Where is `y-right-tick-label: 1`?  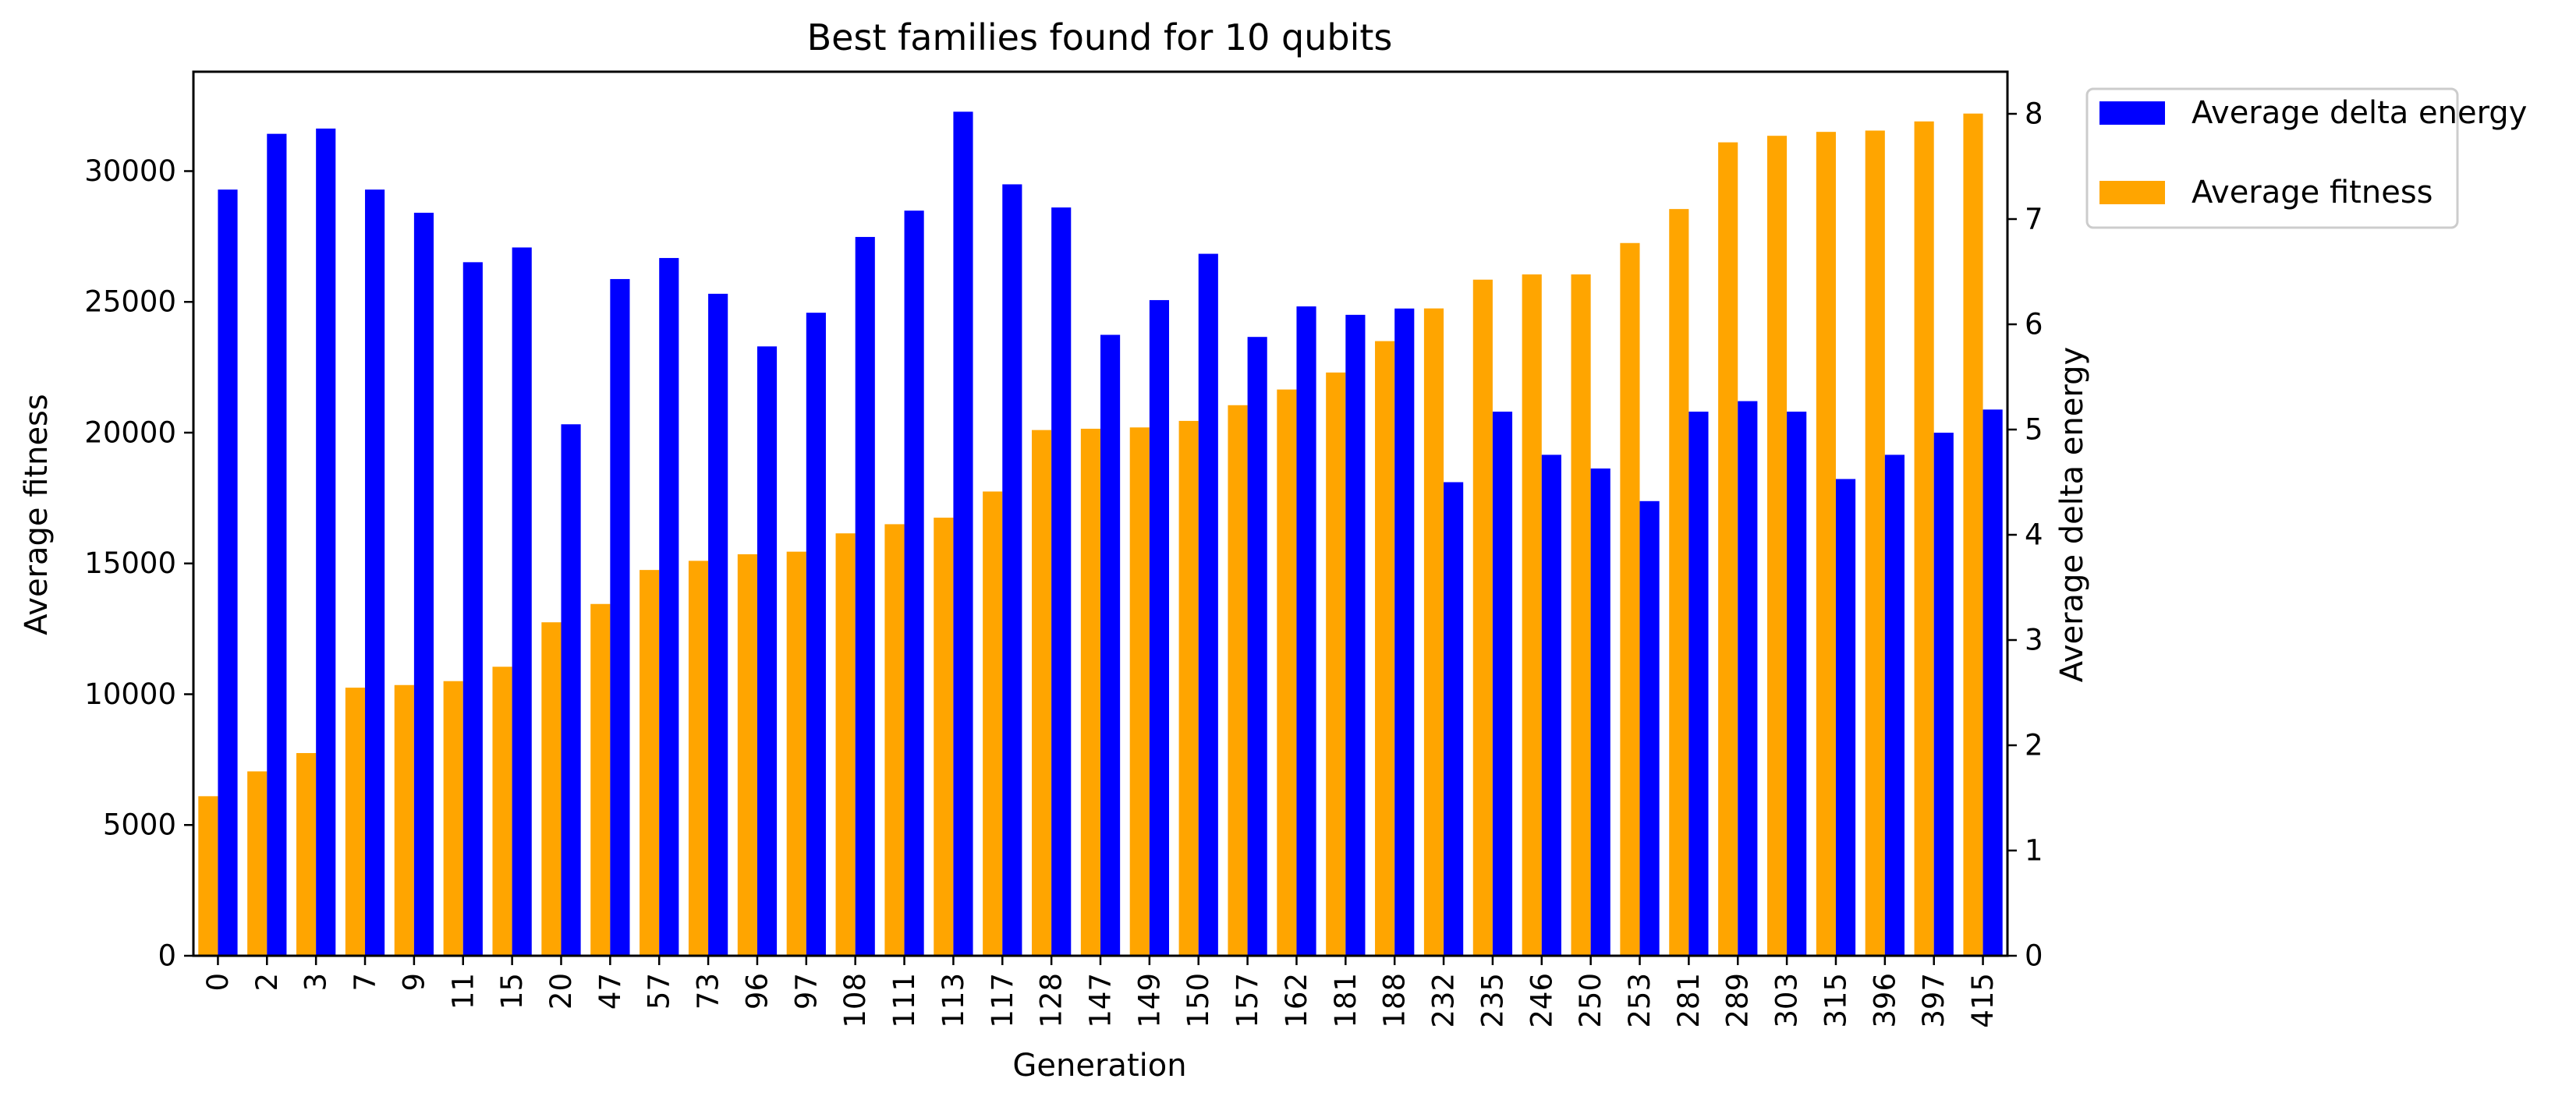
y-right-tick-label: 1 is located at coordinates (2034, 851).